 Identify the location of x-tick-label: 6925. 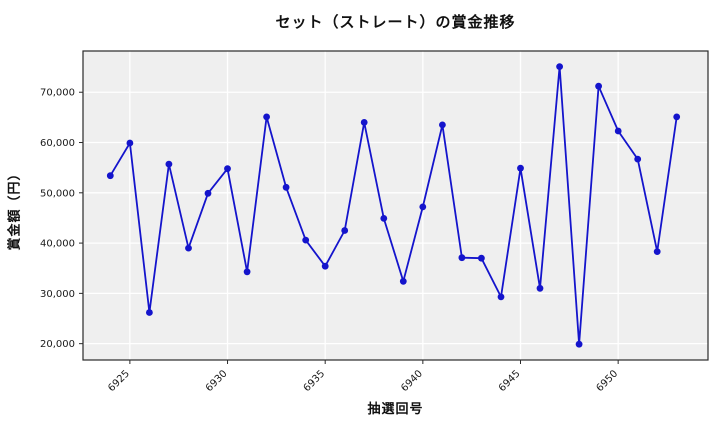
(119, 381).